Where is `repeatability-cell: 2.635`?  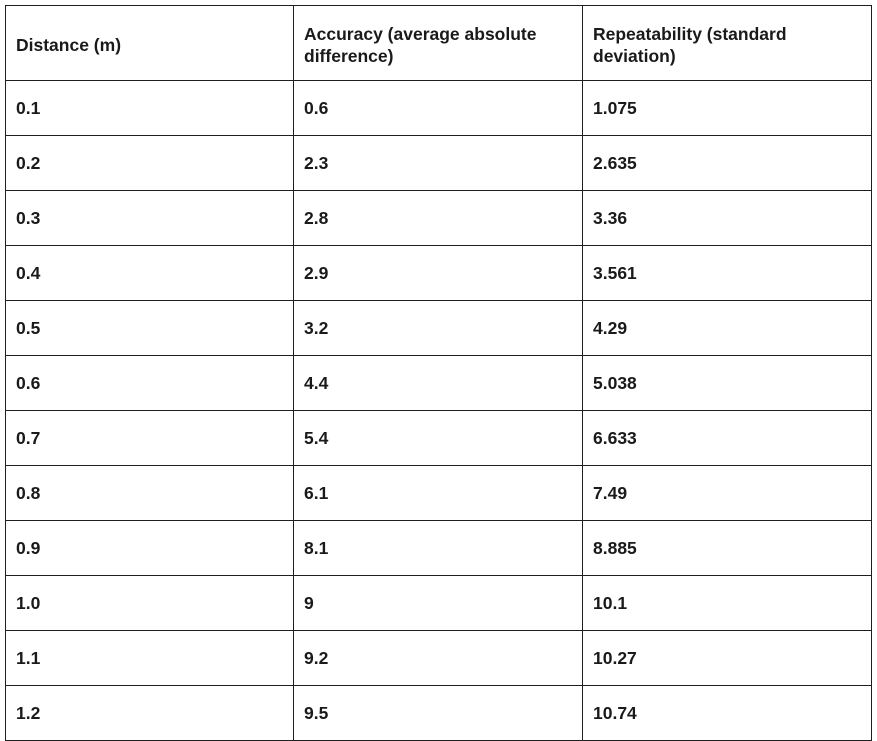 repeatability-cell: 2.635 is located at coordinates (727, 163).